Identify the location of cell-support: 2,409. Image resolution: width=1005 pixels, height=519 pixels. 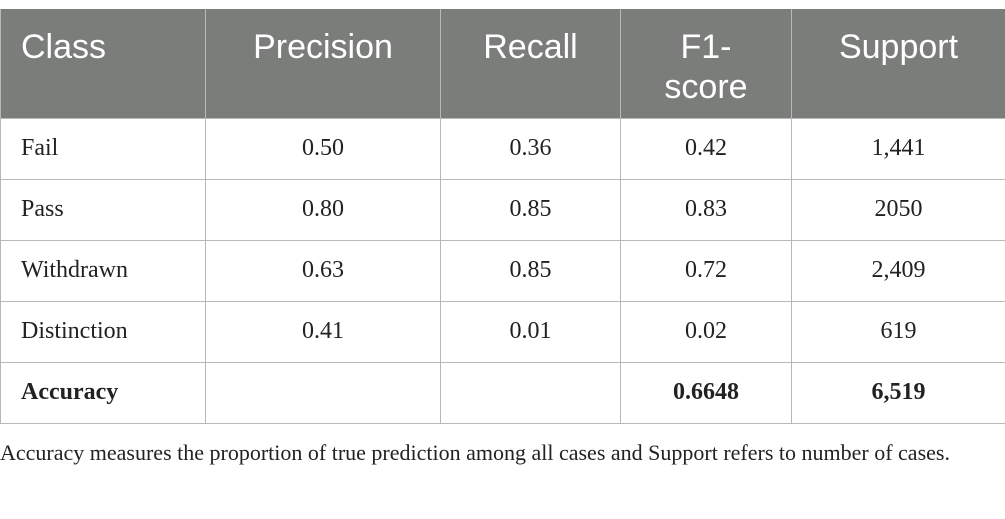
(898, 270).